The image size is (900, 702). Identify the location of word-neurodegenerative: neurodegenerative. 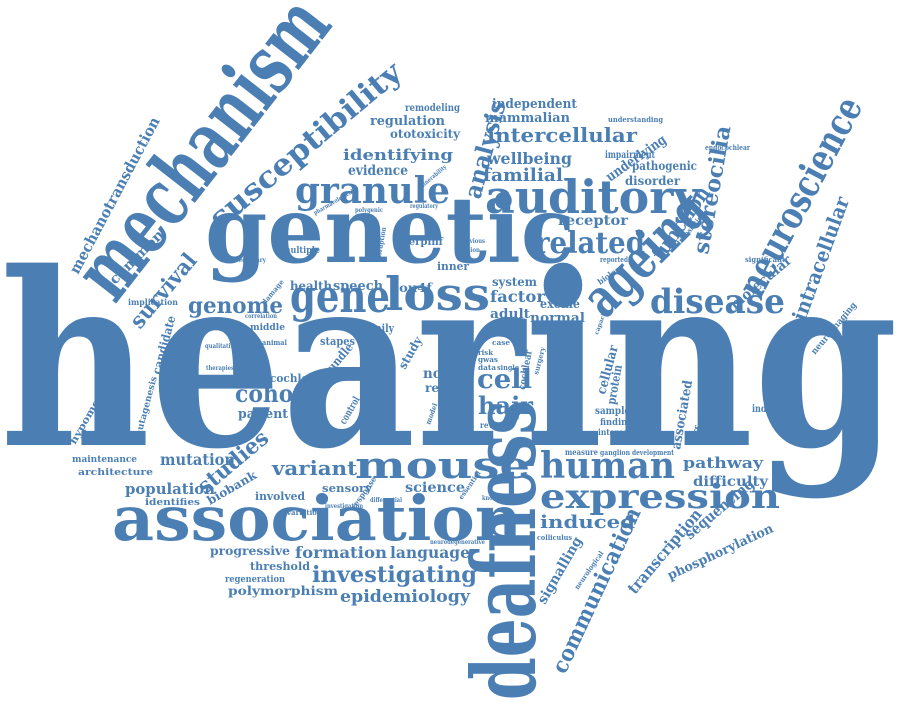
(457, 542).